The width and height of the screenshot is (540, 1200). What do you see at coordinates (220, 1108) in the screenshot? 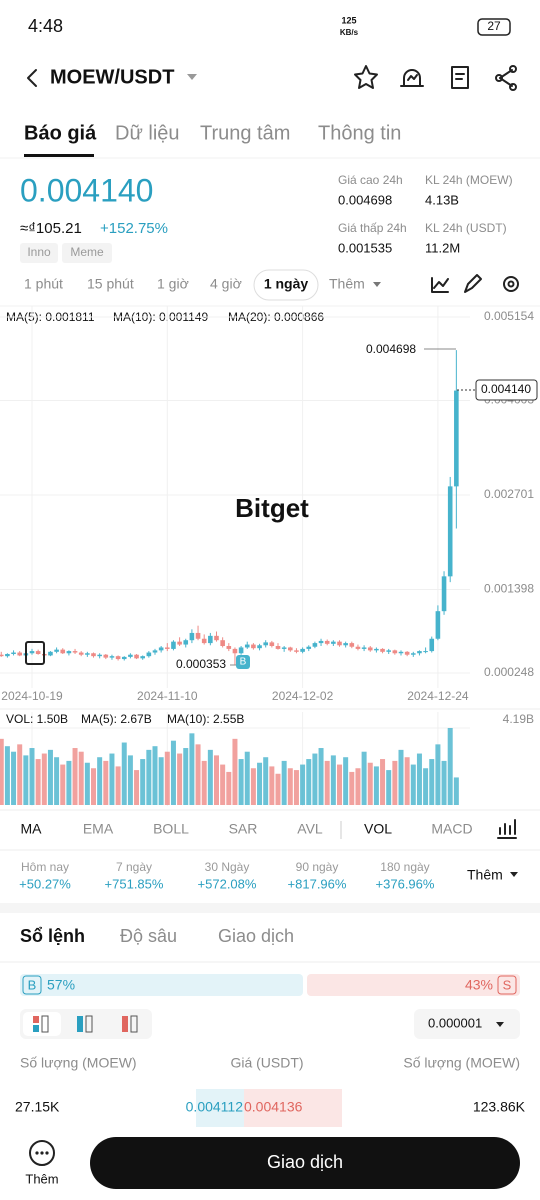
I see `bid-highlight` at bounding box center [220, 1108].